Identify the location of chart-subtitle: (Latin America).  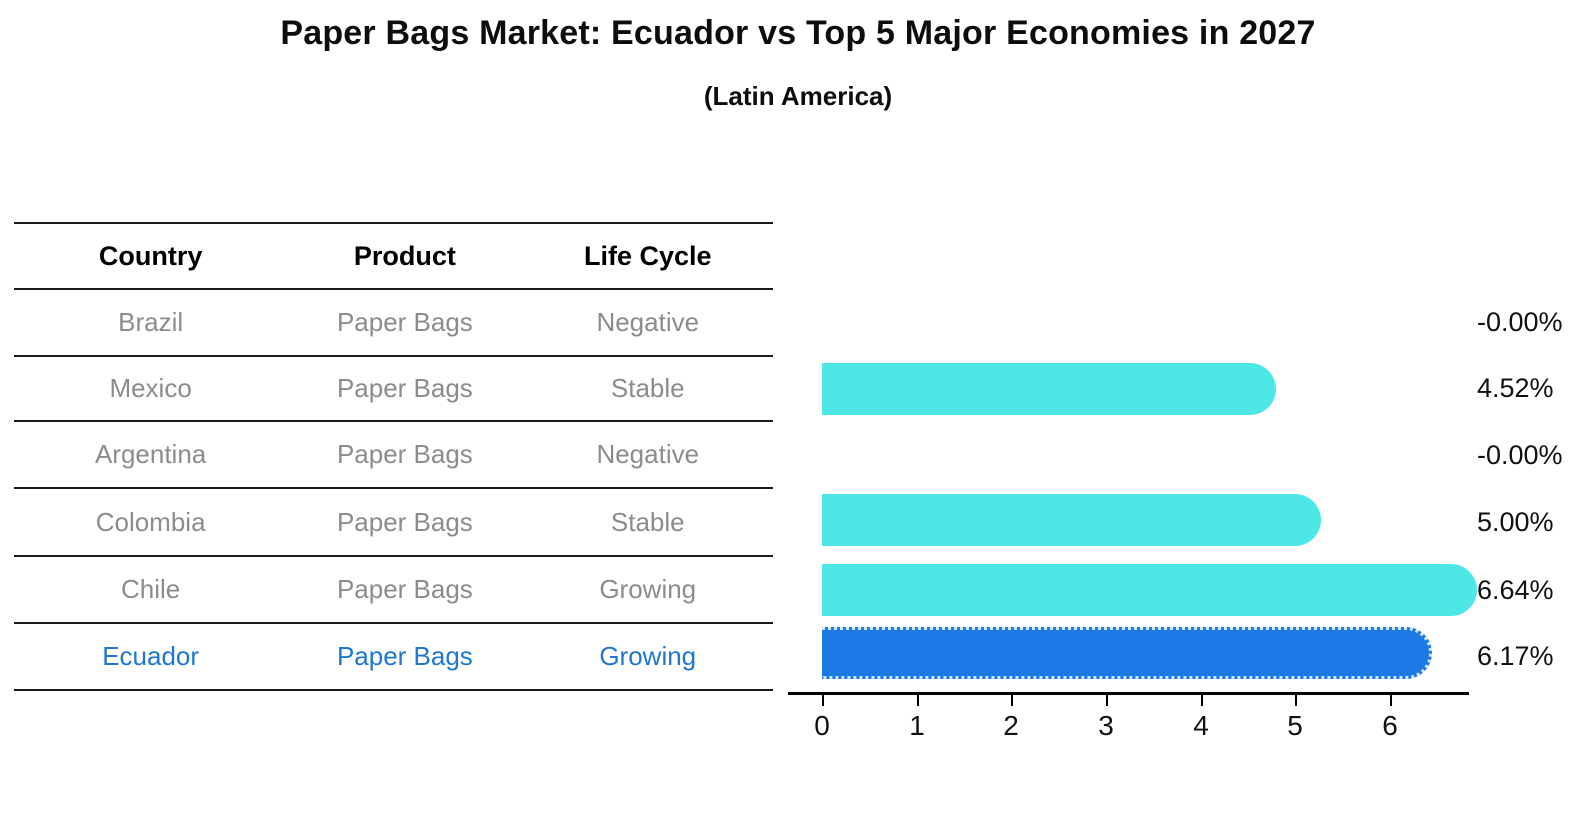
(798, 96).